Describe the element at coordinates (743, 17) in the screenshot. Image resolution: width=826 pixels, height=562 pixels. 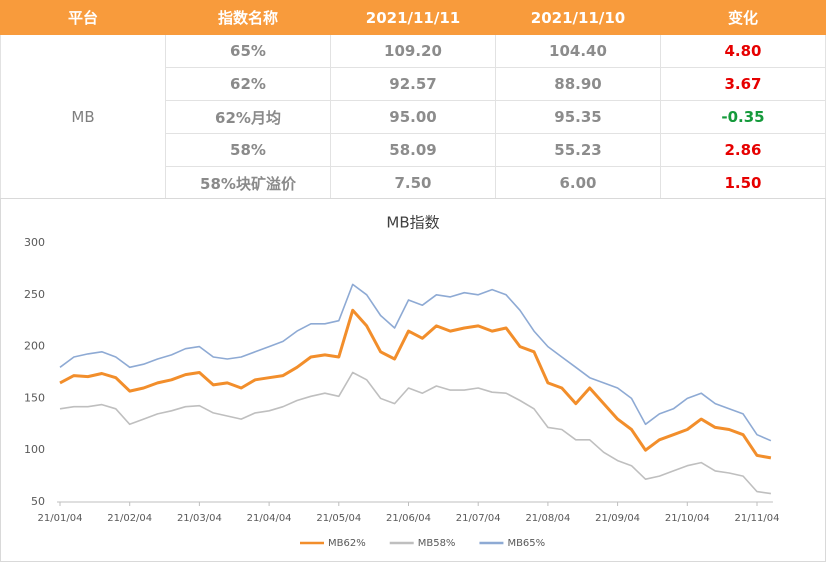
I see `header-cell: 变化` at that location.